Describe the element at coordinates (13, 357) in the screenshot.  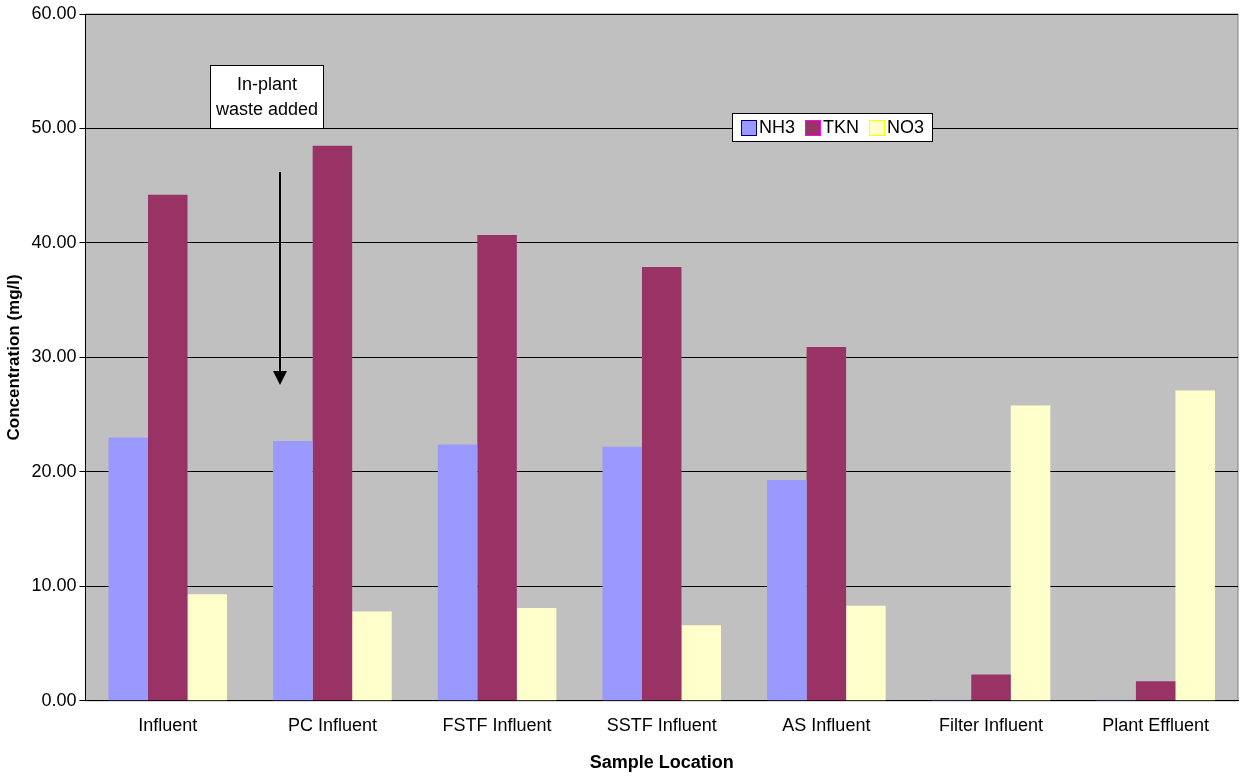
I see `y-axis-title: Concentration (mg/l)` at that location.